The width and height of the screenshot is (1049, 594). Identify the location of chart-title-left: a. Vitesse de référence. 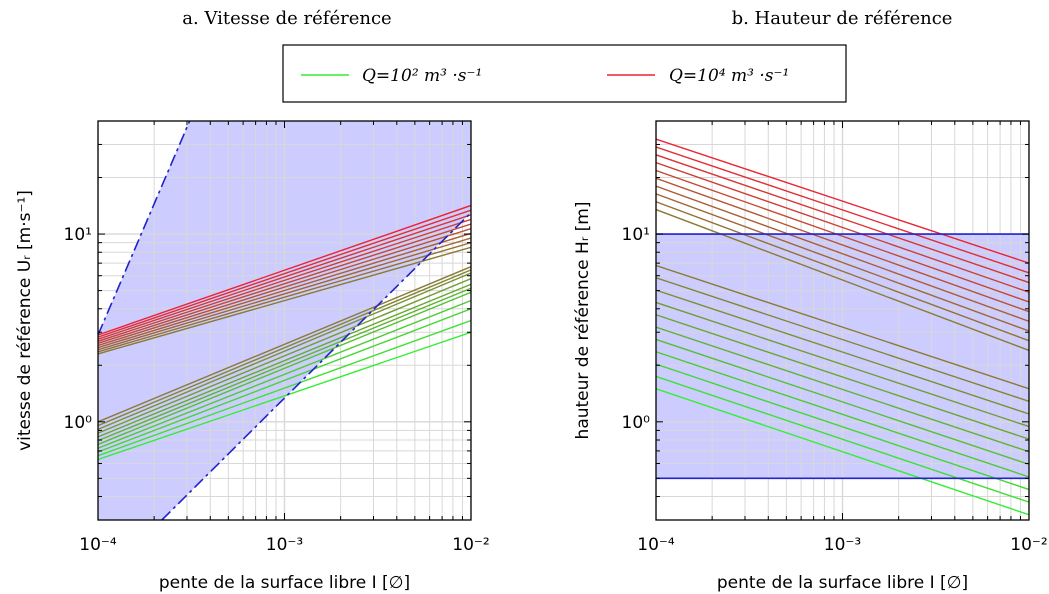
(286, 18).